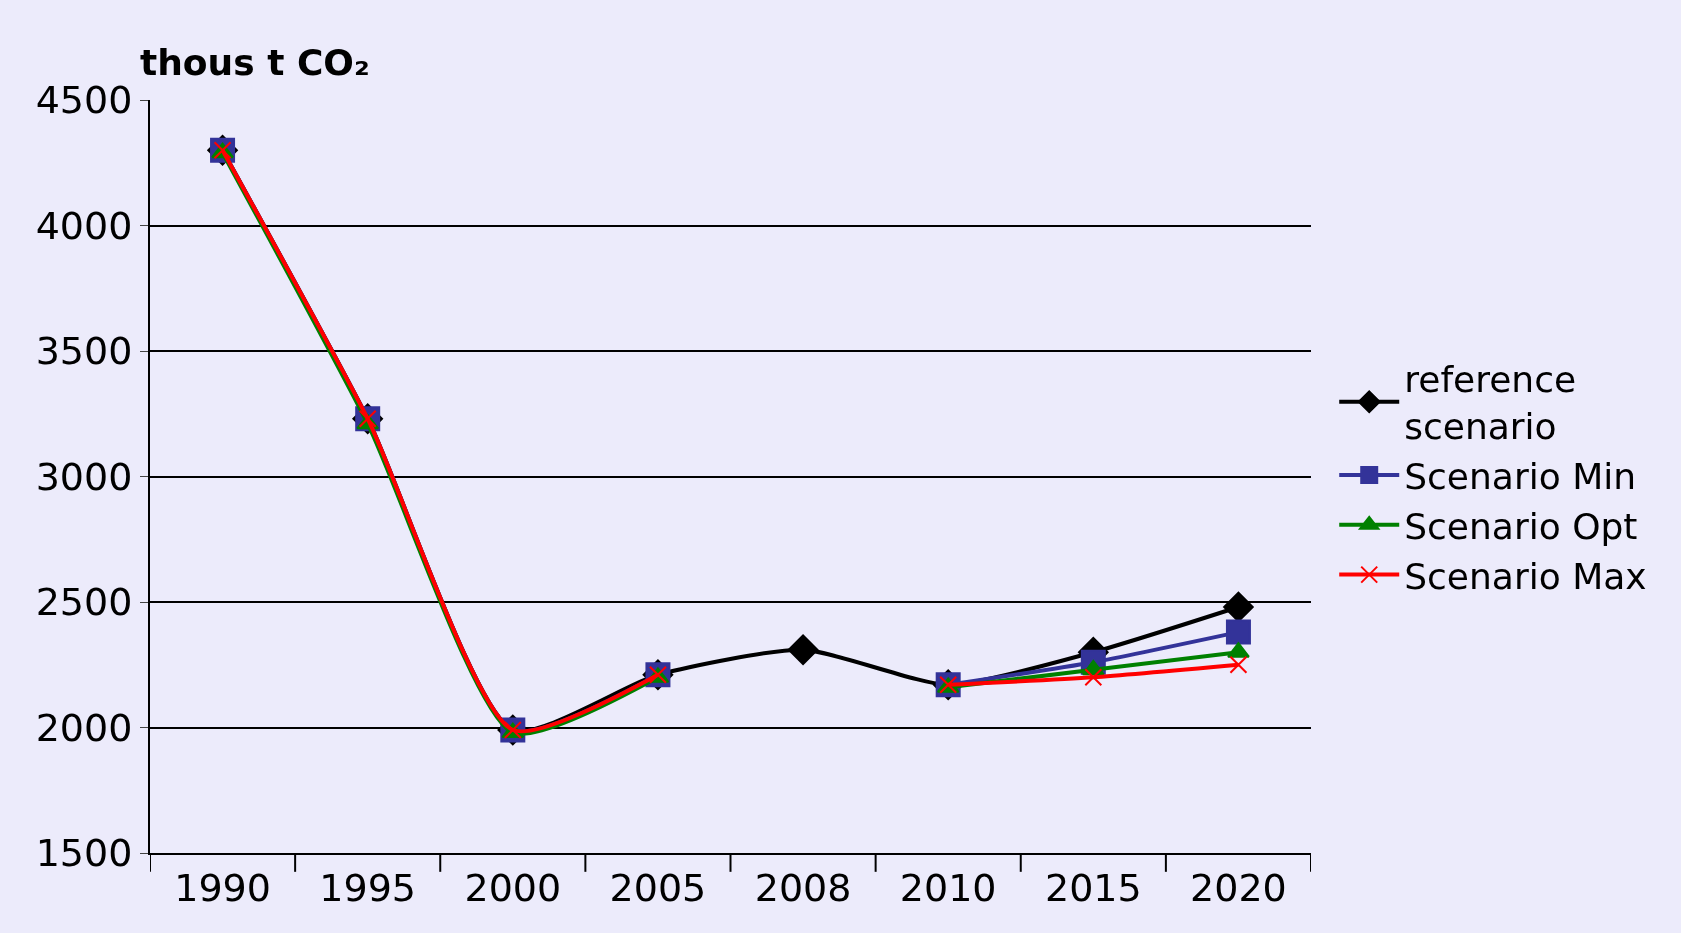 Image resolution: width=1681 pixels, height=933 pixels. I want to click on y-tick-label: 3500, so click(84, 351).